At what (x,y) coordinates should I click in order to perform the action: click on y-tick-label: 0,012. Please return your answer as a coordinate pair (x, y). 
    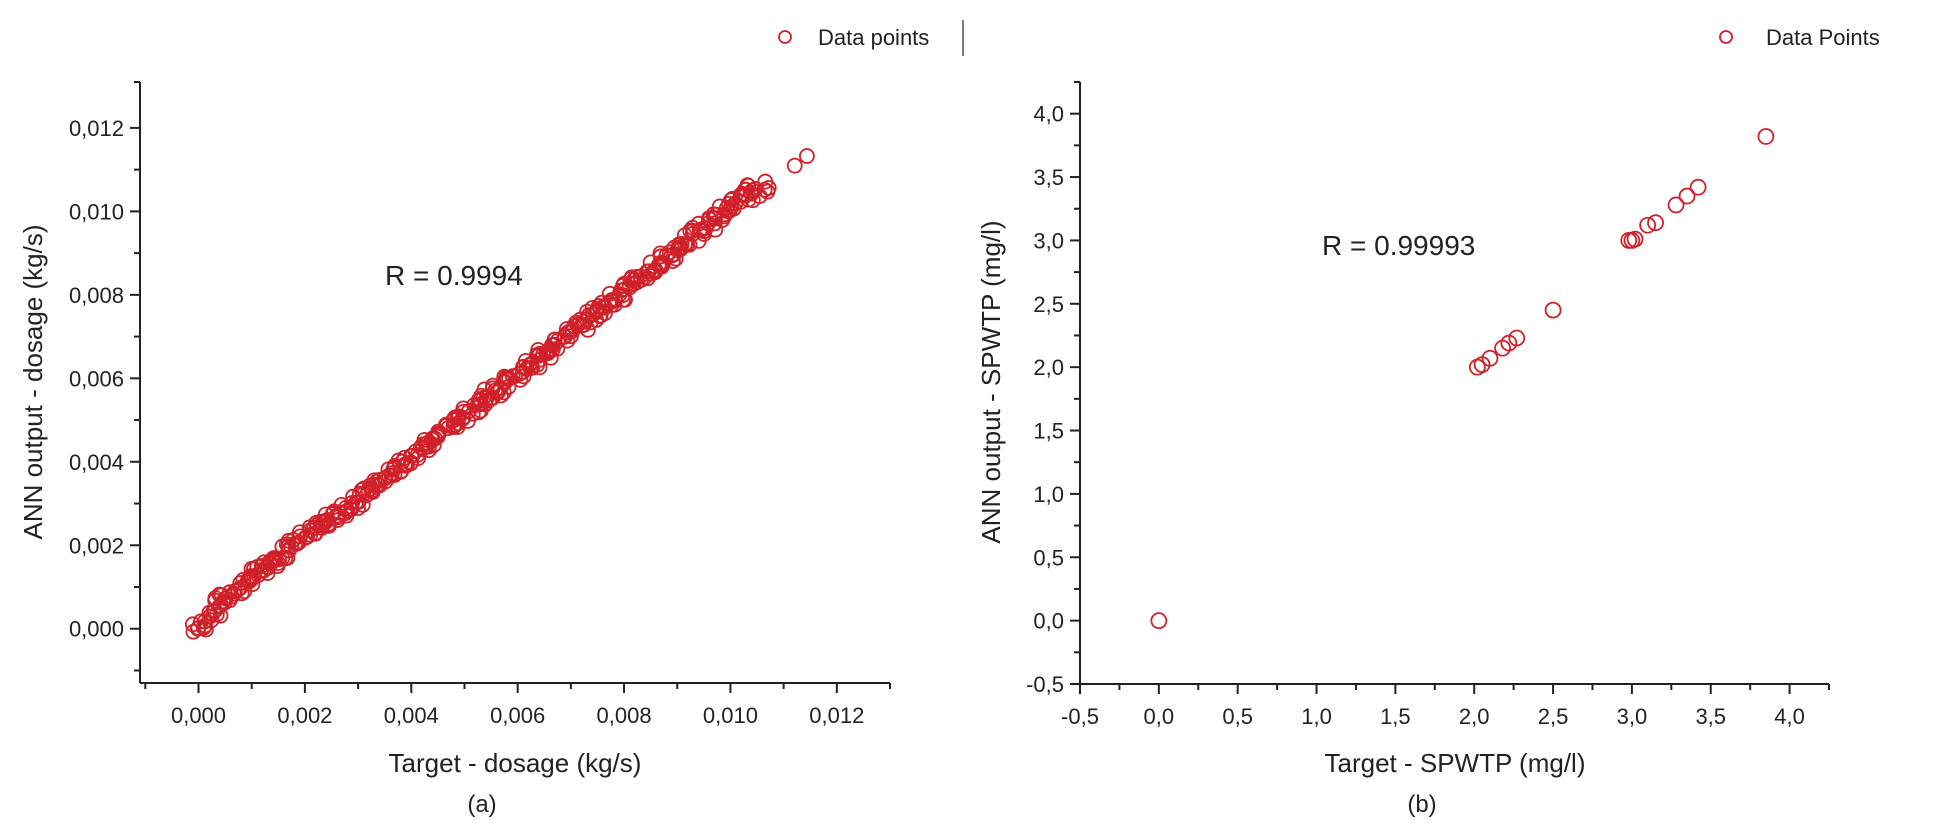
    Looking at the image, I should click on (96, 128).